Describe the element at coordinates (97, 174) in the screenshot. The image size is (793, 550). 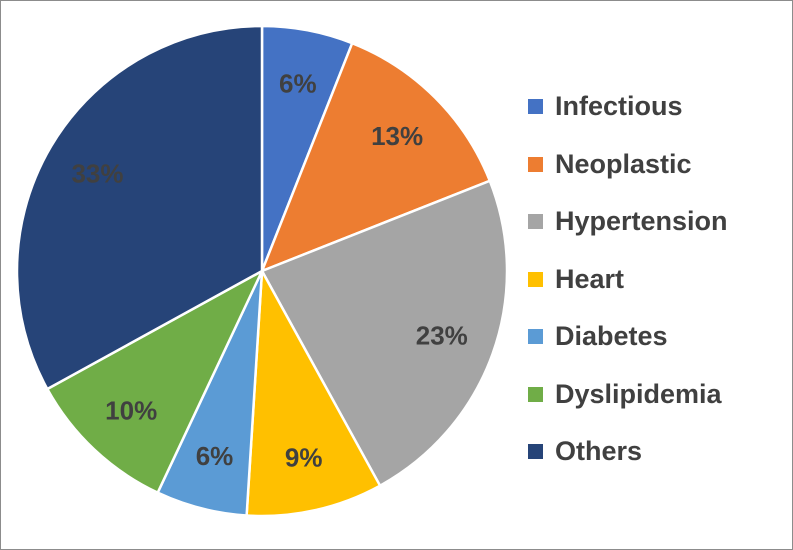
I see `slice-data-label: 33%` at that location.